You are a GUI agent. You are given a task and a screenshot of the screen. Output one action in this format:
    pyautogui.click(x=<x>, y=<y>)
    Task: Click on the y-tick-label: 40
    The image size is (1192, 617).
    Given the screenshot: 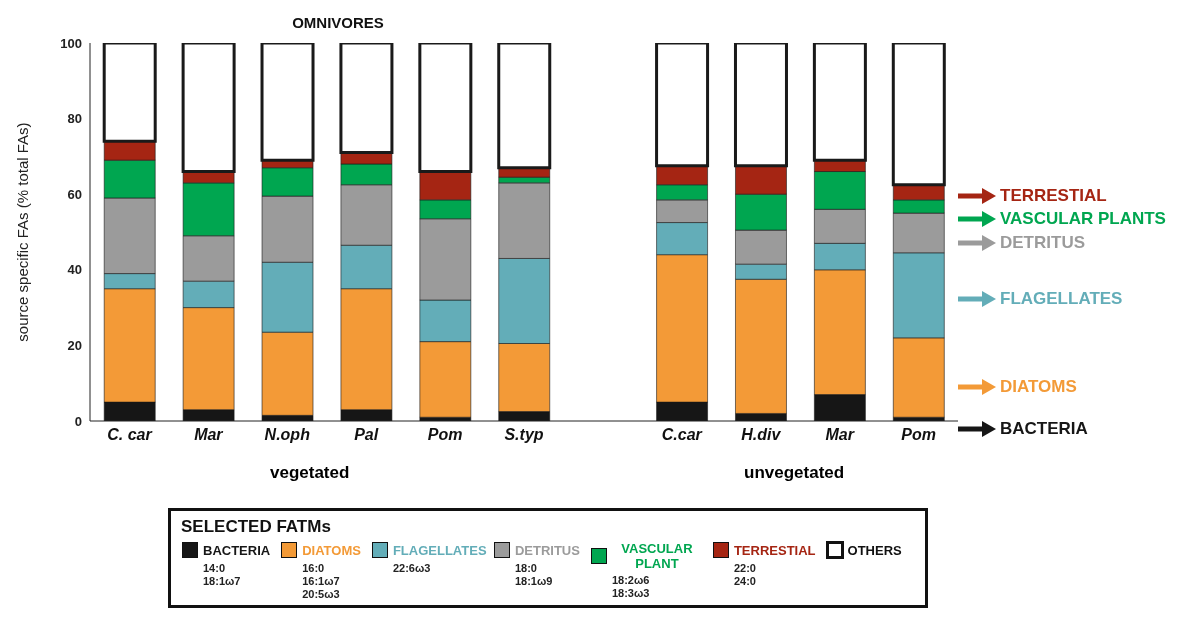 What is the action you would take?
    pyautogui.click(x=74, y=270)
    